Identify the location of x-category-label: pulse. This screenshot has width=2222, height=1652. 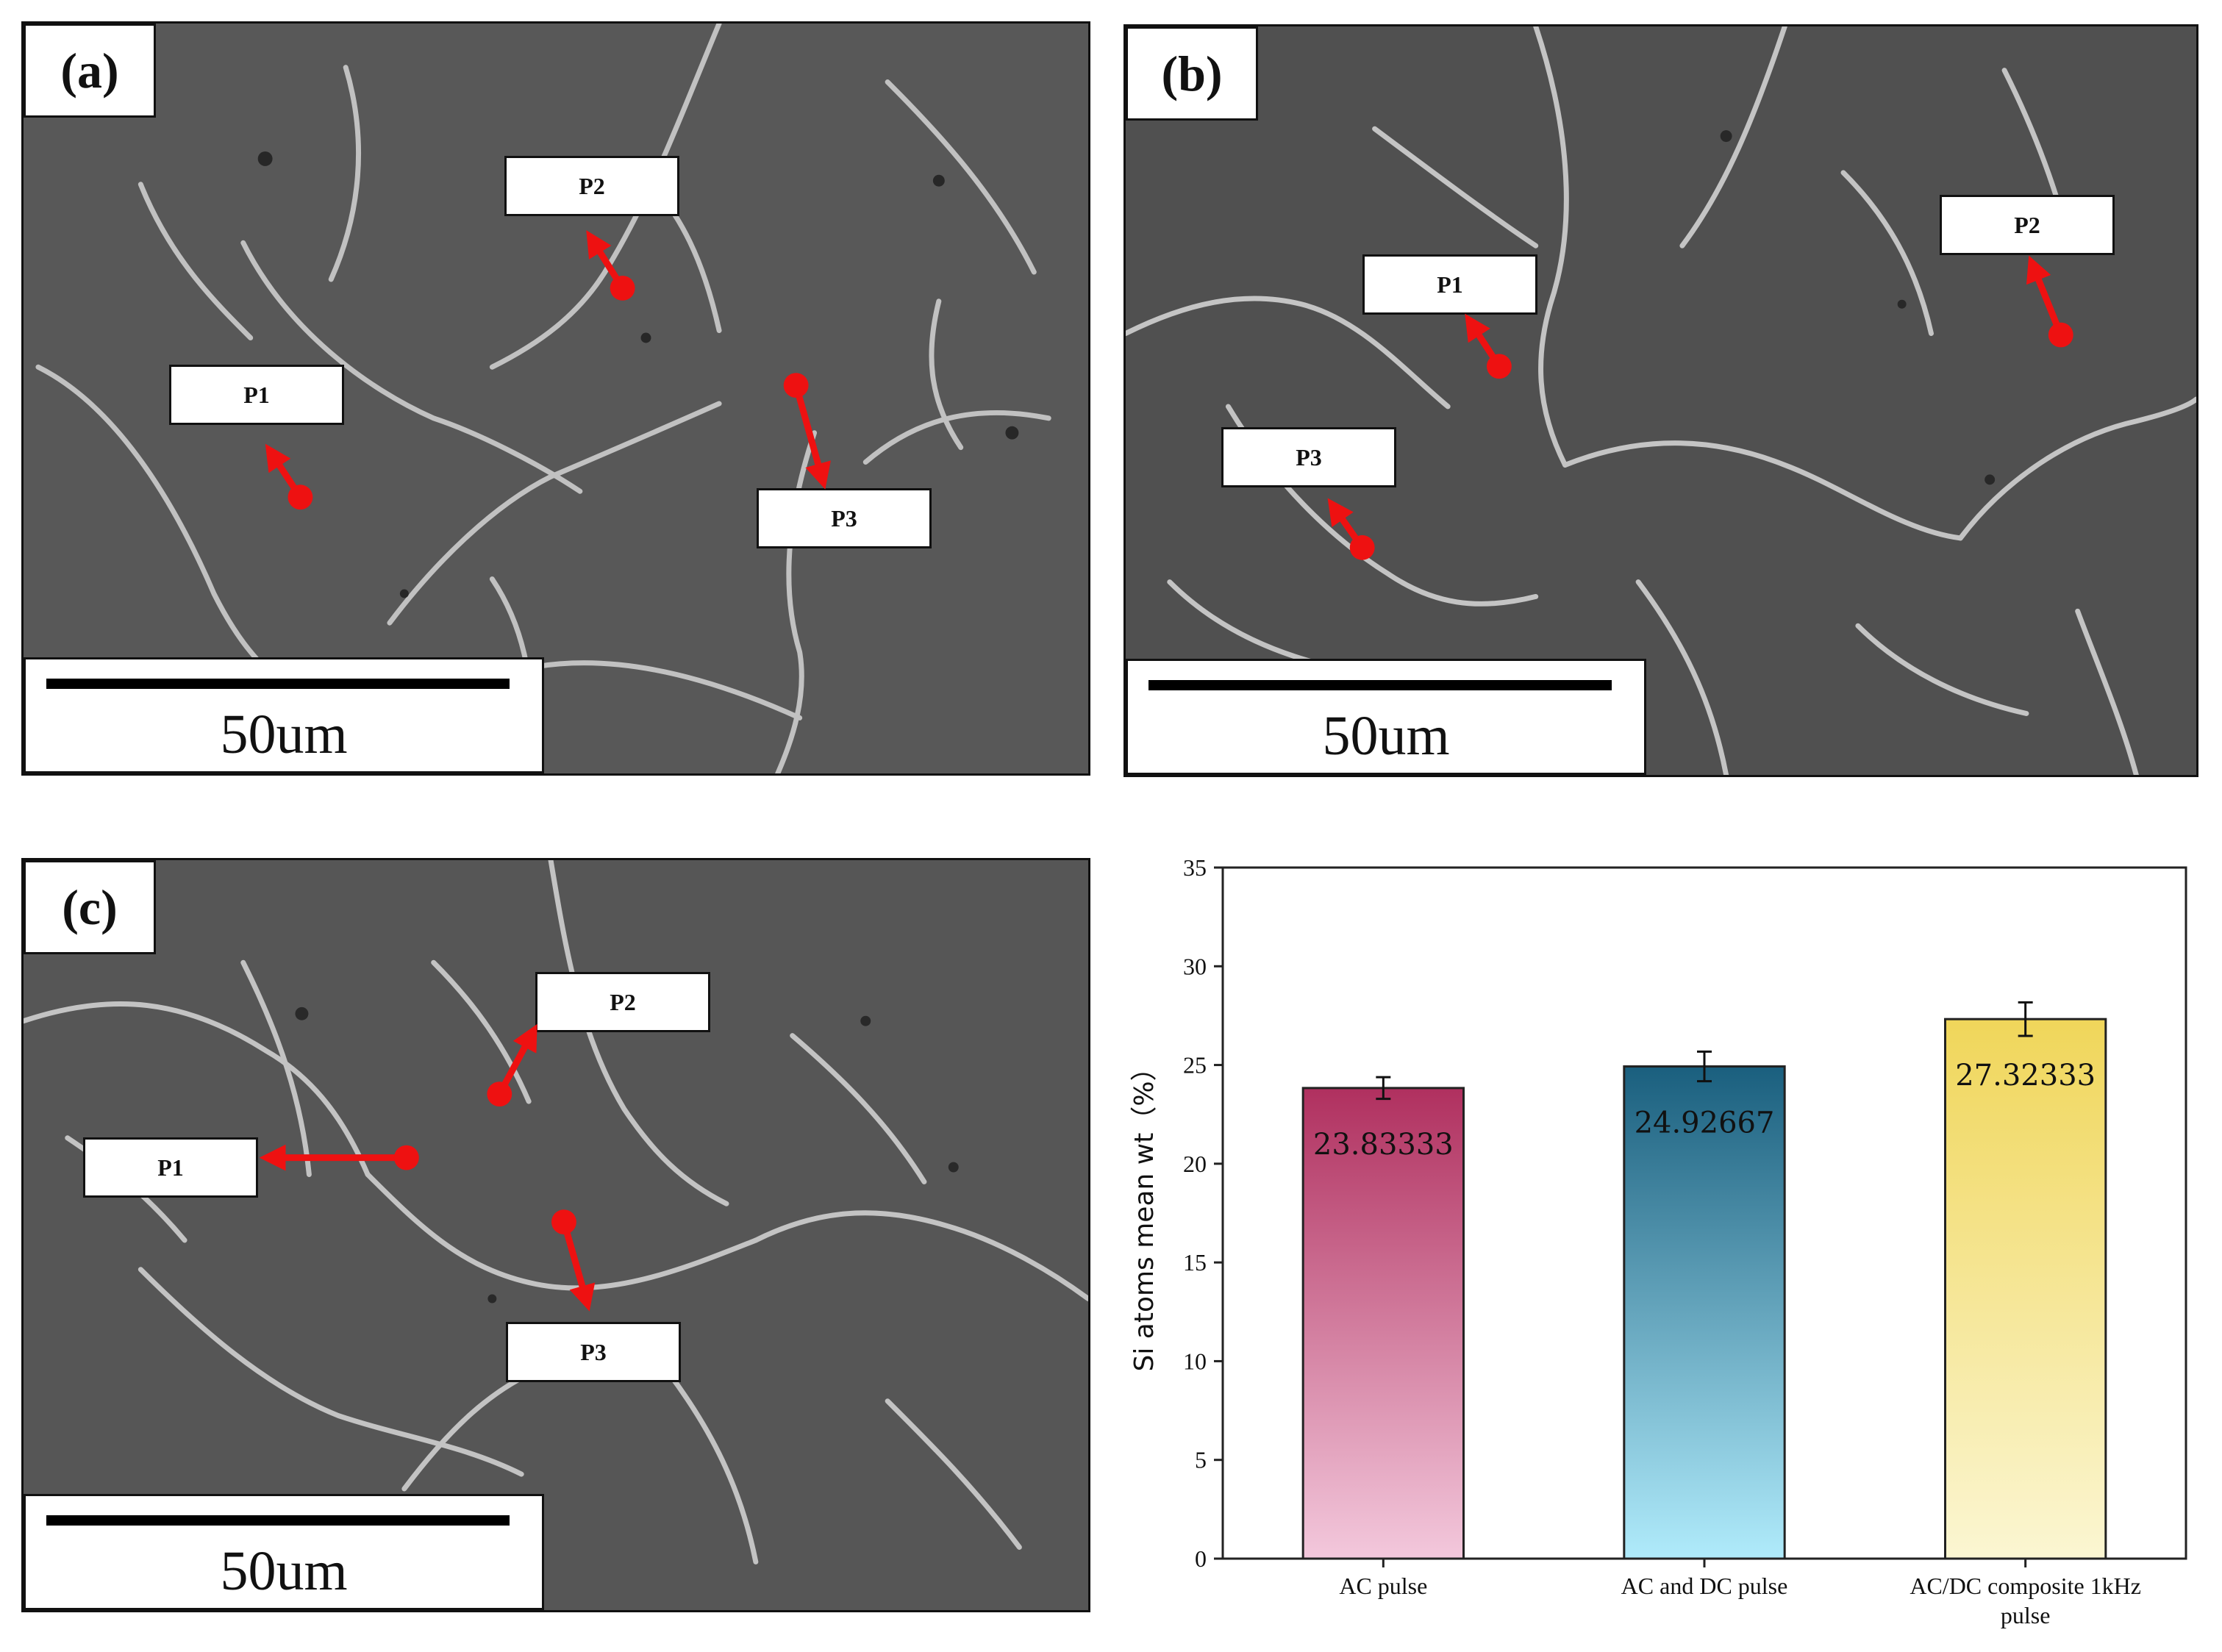
(2026, 1615).